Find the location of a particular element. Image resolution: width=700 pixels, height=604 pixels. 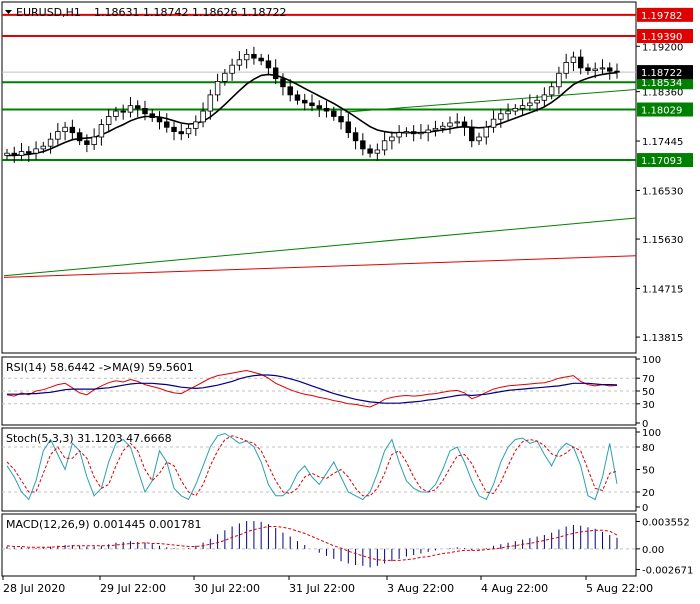

time-tick-label: 30 Jul 22:00 is located at coordinates (227, 588).